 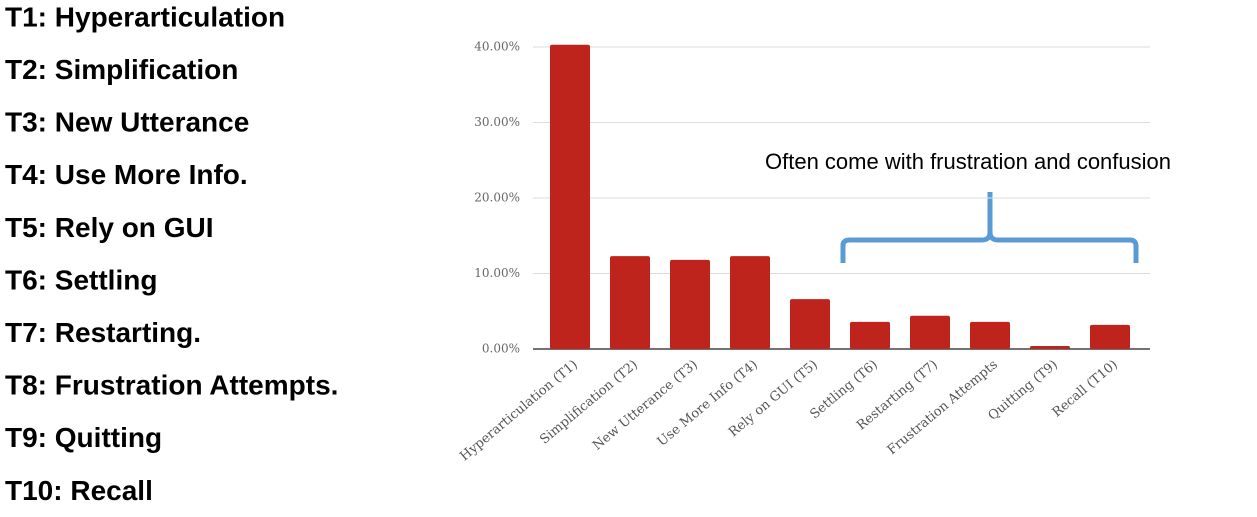 I want to click on x-tick-label: Recall (T10), so click(x=1085, y=388).